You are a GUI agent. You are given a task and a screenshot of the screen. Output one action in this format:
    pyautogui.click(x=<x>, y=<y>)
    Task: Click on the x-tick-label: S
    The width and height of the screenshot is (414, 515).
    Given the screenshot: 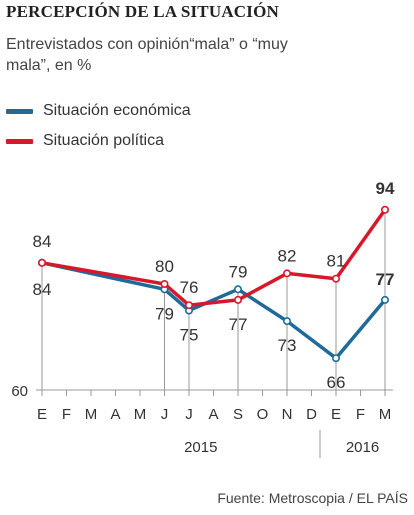 What is the action you would take?
    pyautogui.click(x=238, y=414)
    